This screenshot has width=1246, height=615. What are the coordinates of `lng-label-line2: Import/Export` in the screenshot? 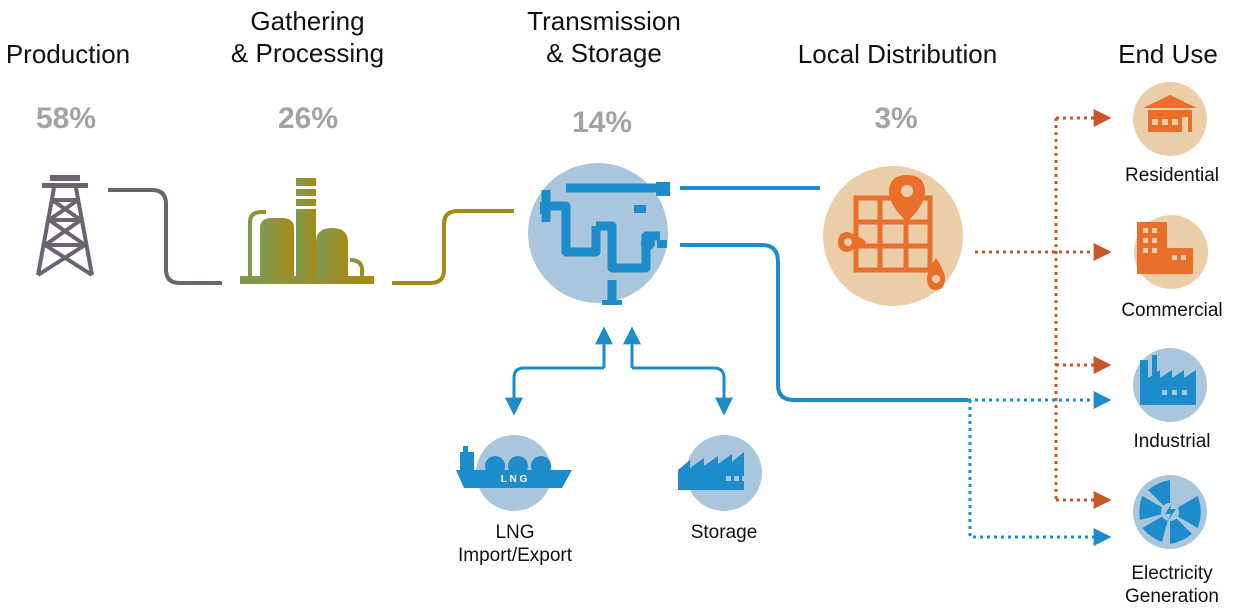 It's located at (515, 555).